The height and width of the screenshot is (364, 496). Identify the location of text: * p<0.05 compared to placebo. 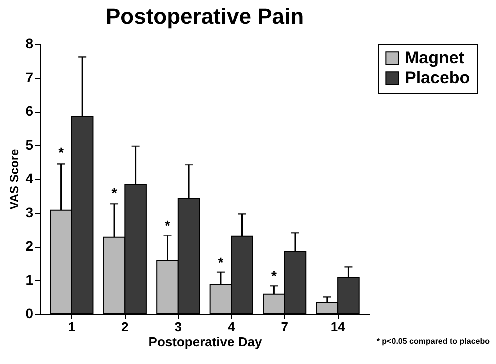
(433, 341).